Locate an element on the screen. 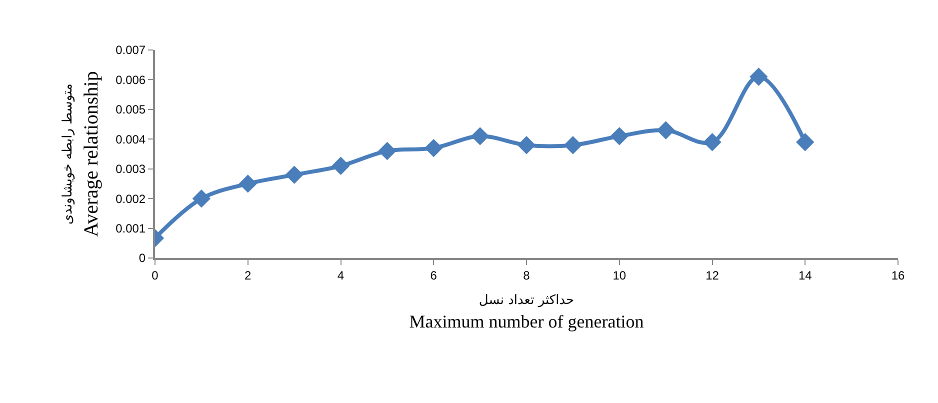 This screenshot has width=938, height=403. x-tick-label: 4 is located at coordinates (340, 275).